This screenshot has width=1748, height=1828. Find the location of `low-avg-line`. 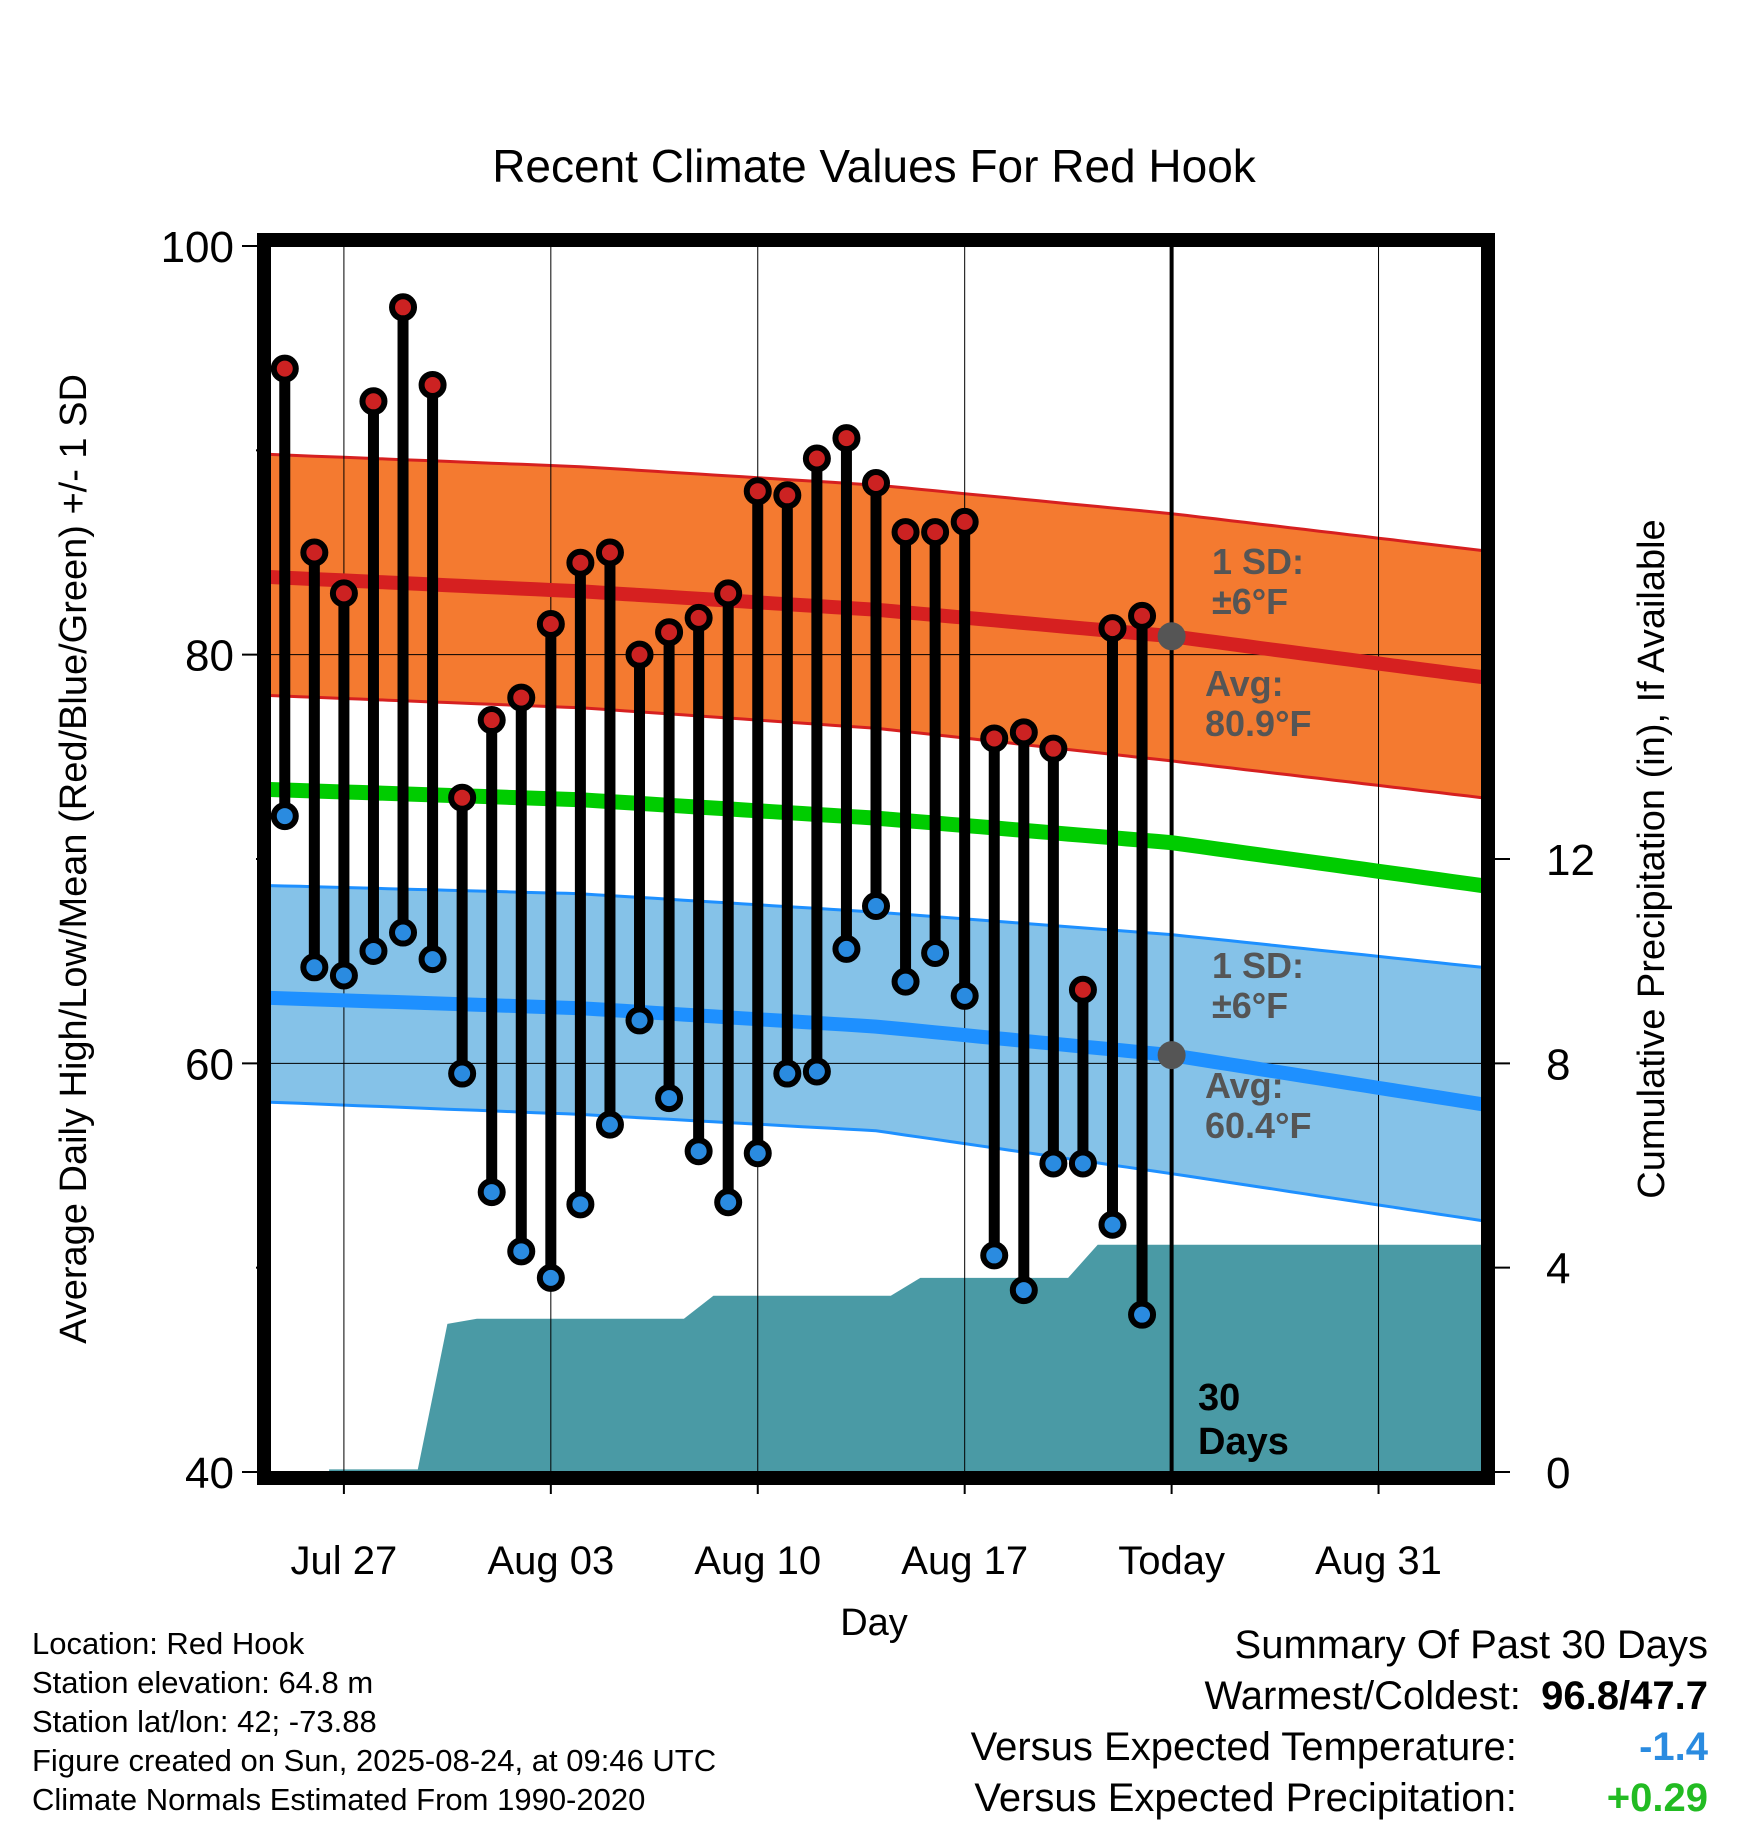

low-avg-line is located at coordinates (876, 1051).